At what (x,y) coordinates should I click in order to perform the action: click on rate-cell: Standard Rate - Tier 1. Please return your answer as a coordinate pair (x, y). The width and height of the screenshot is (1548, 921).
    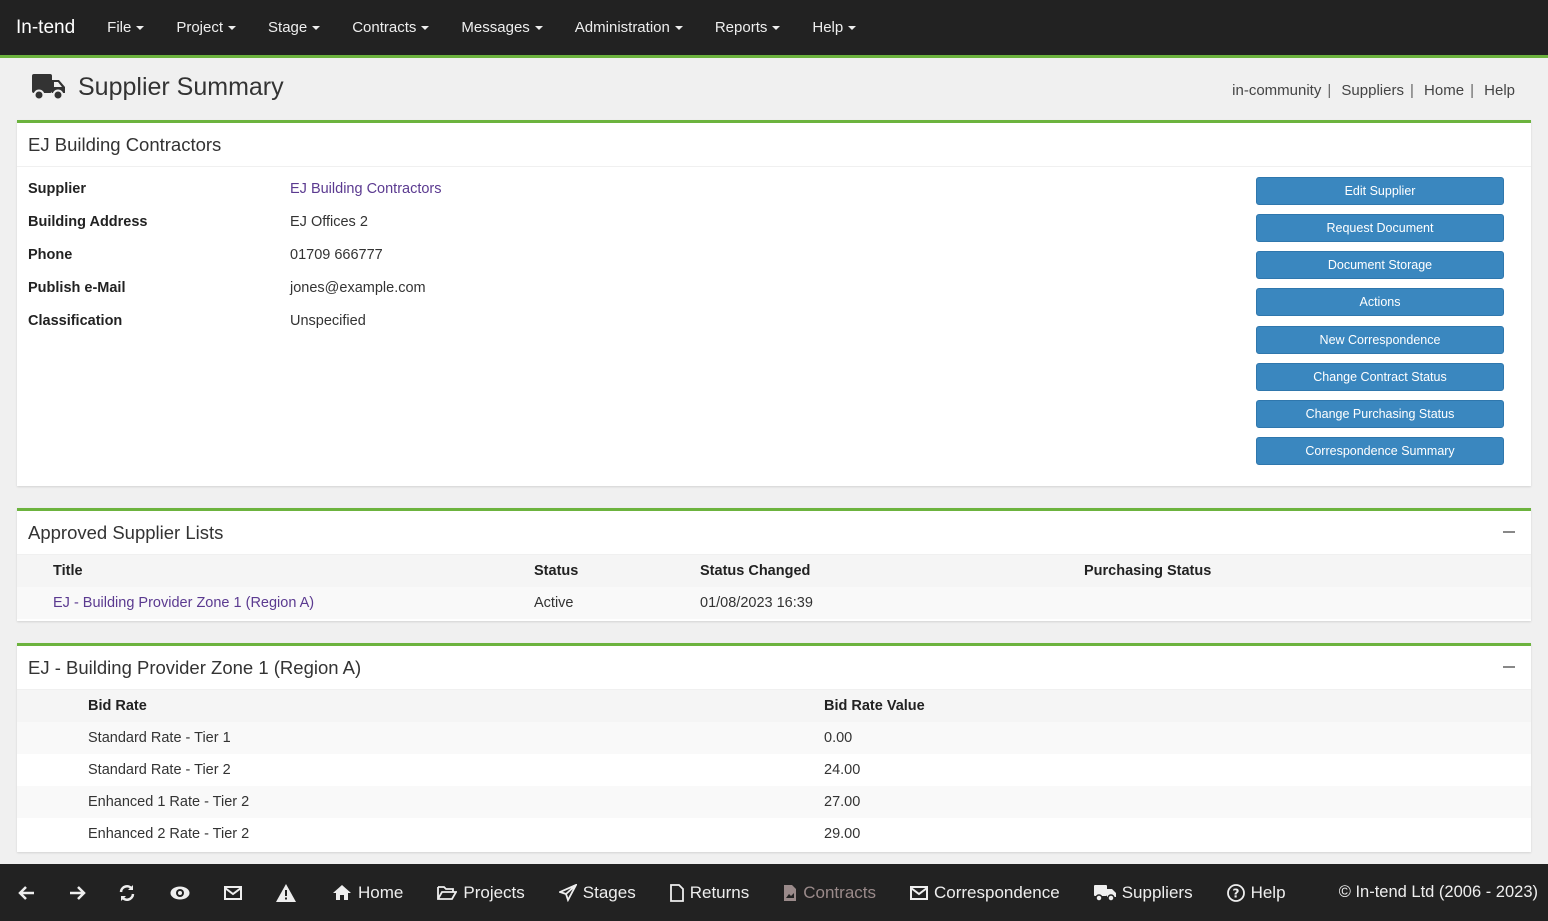
    Looking at the image, I should click on (420, 738).